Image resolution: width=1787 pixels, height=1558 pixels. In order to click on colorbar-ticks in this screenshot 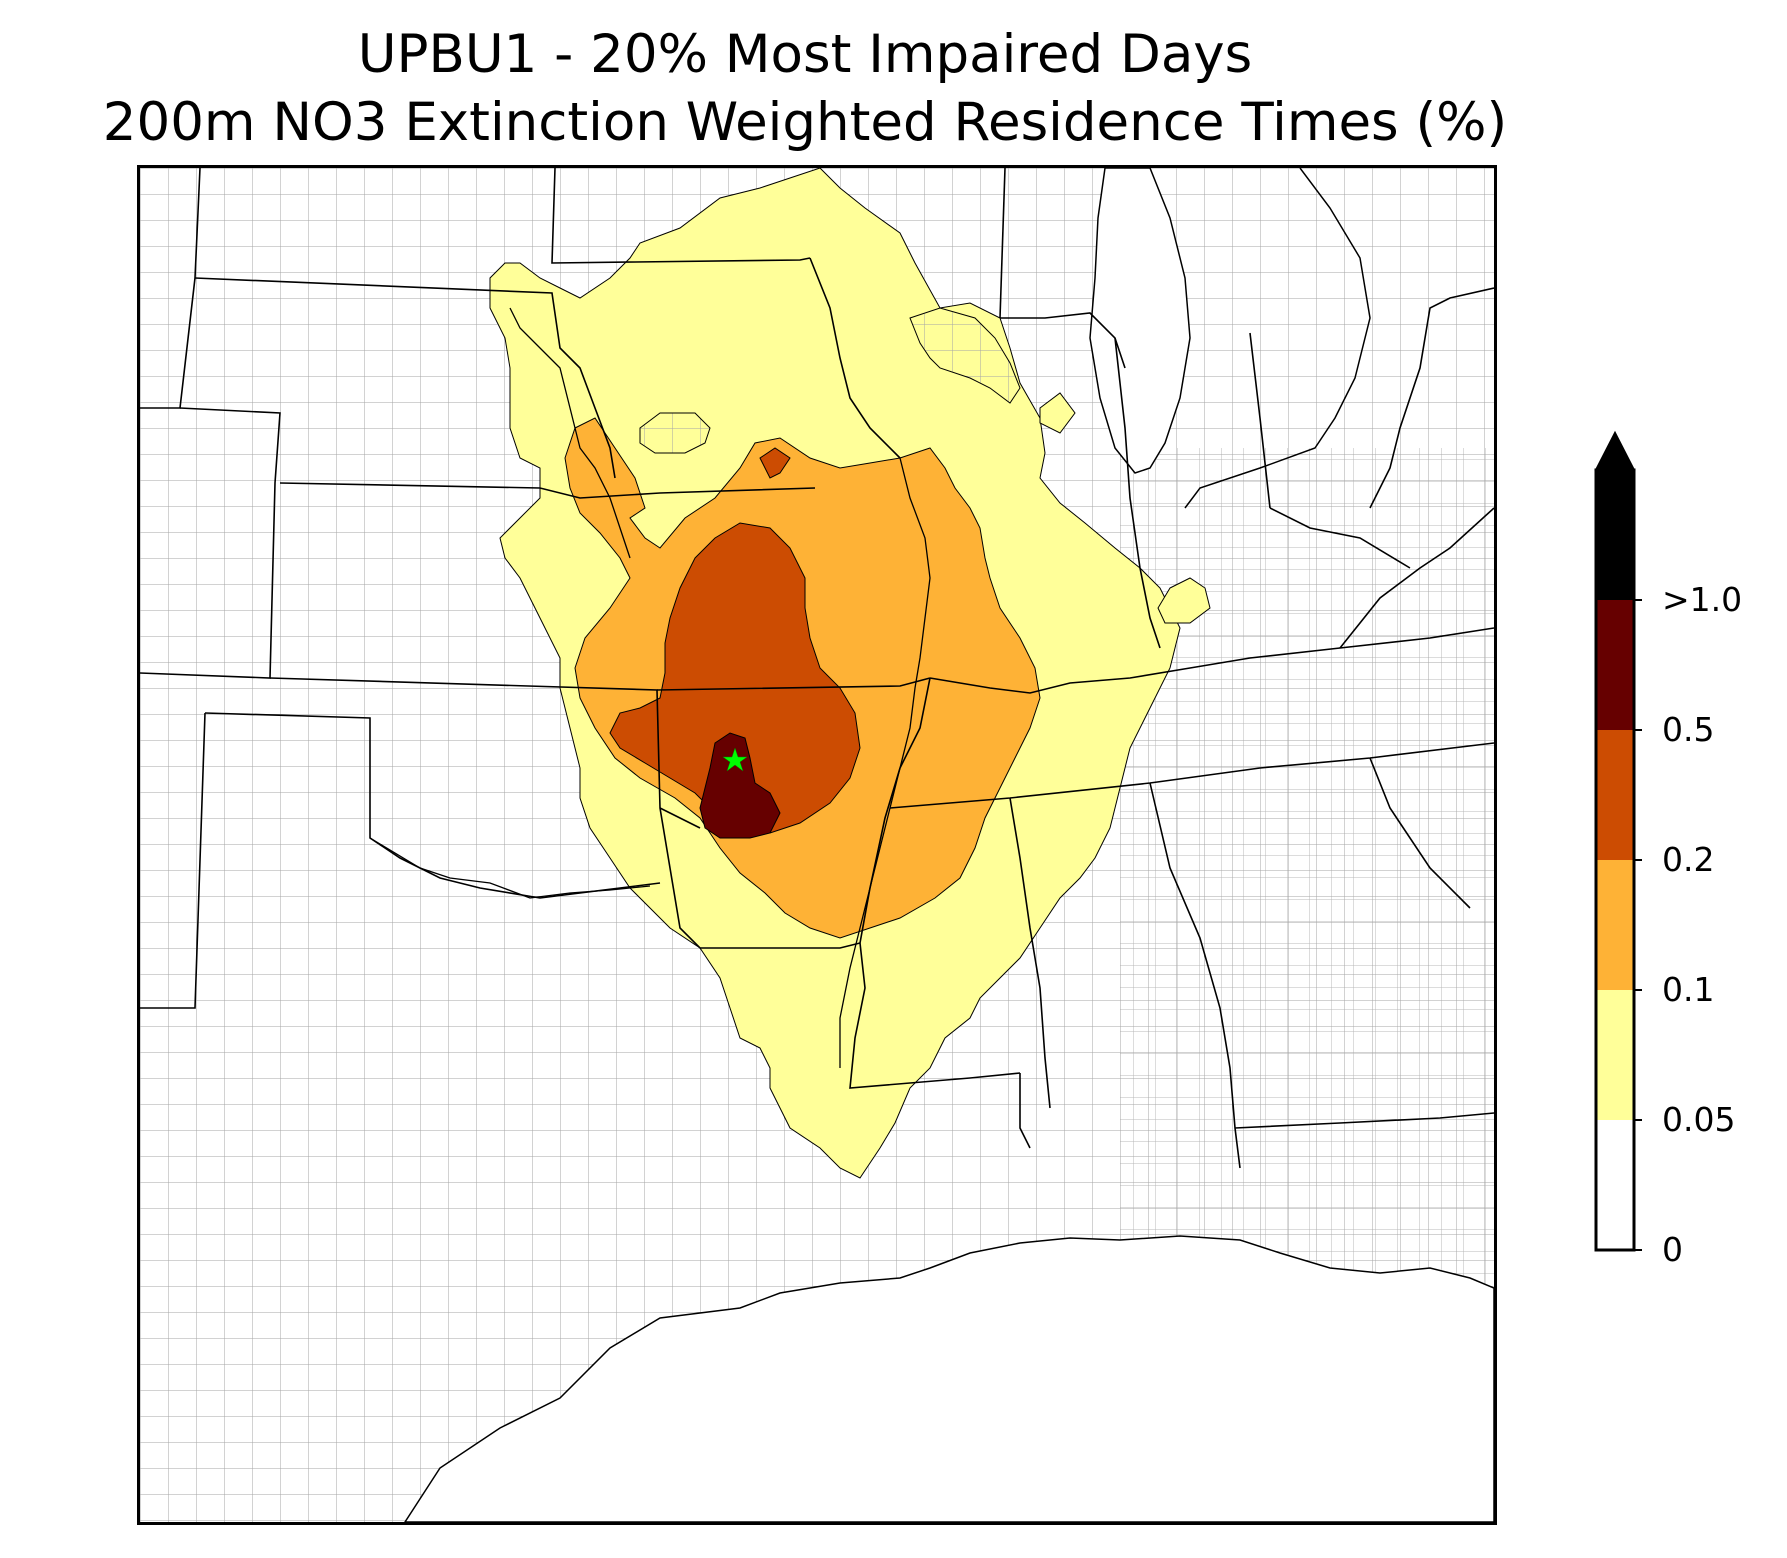, I will do `click(1638, 925)`.